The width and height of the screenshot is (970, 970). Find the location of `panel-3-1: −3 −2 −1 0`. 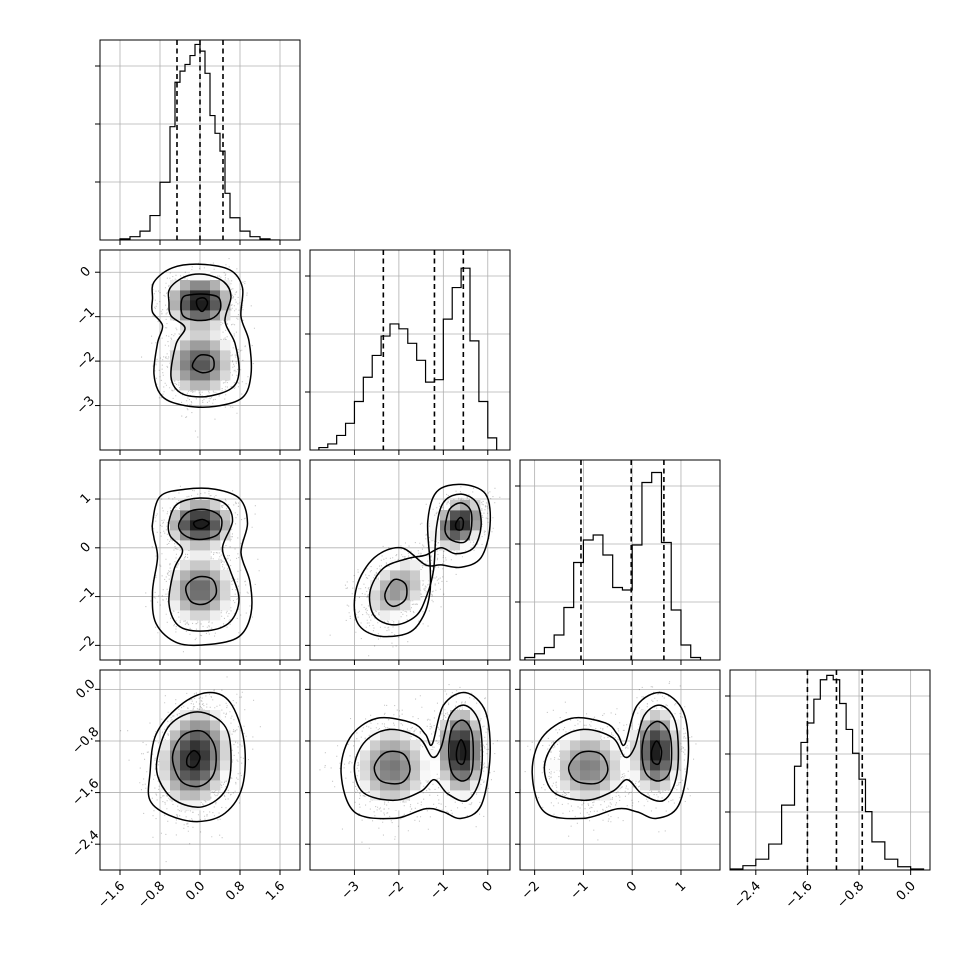

panel-3-1: −3 −2 −1 0 is located at coordinates (408, 786).